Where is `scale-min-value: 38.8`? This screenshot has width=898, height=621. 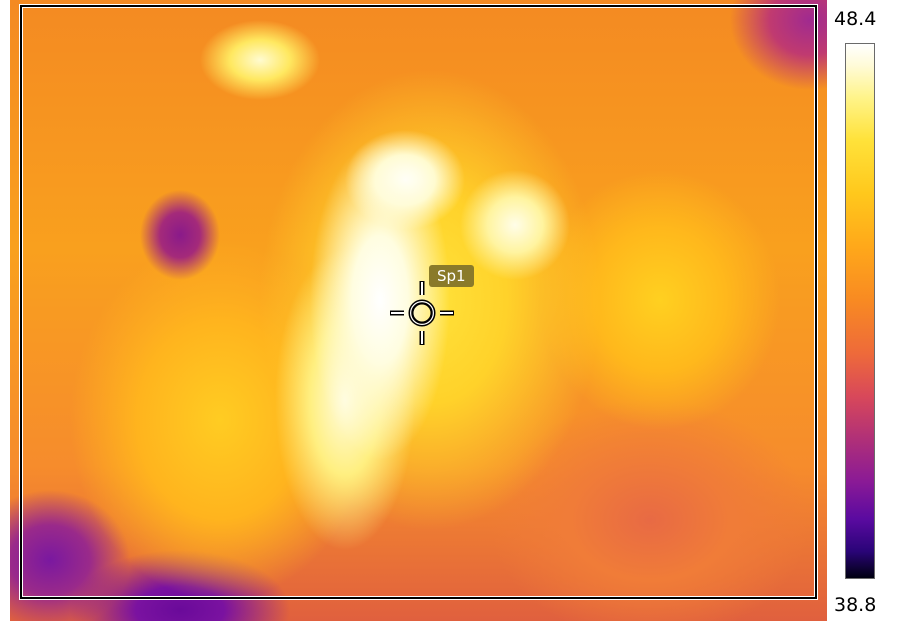 scale-min-value: 38.8 is located at coordinates (855, 605).